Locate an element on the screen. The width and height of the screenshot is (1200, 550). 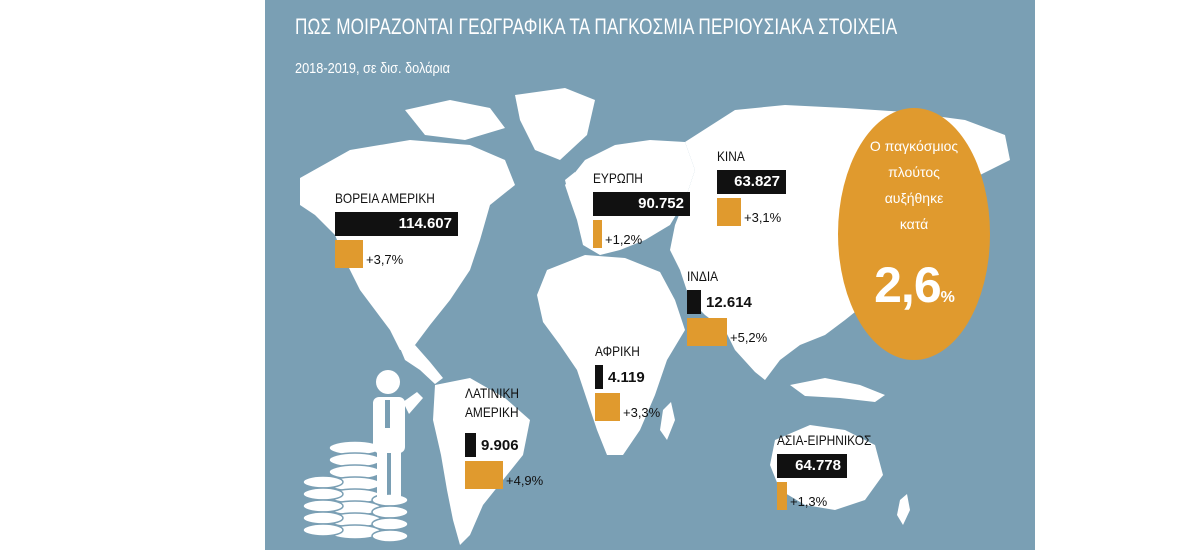
badge-unit: % is located at coordinates (947, 297).